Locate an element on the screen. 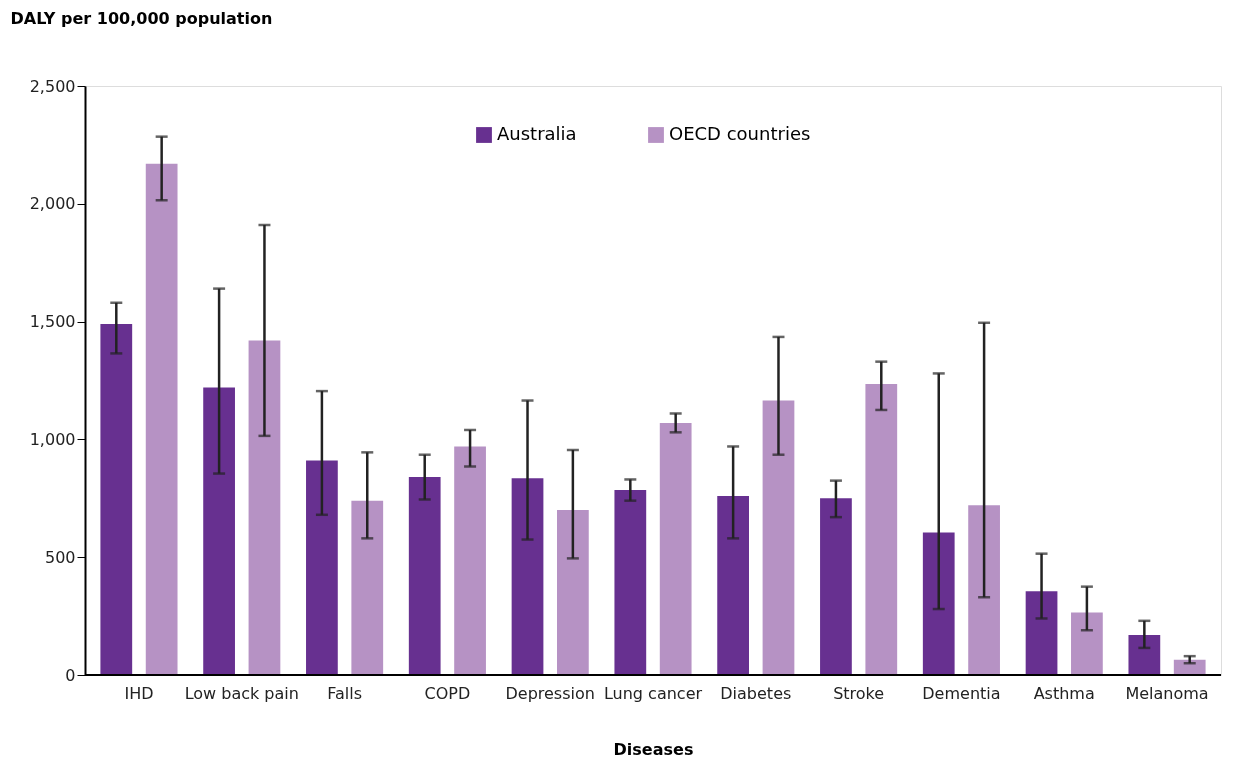  x-tick-label: Melanoma is located at coordinates (1167, 693).